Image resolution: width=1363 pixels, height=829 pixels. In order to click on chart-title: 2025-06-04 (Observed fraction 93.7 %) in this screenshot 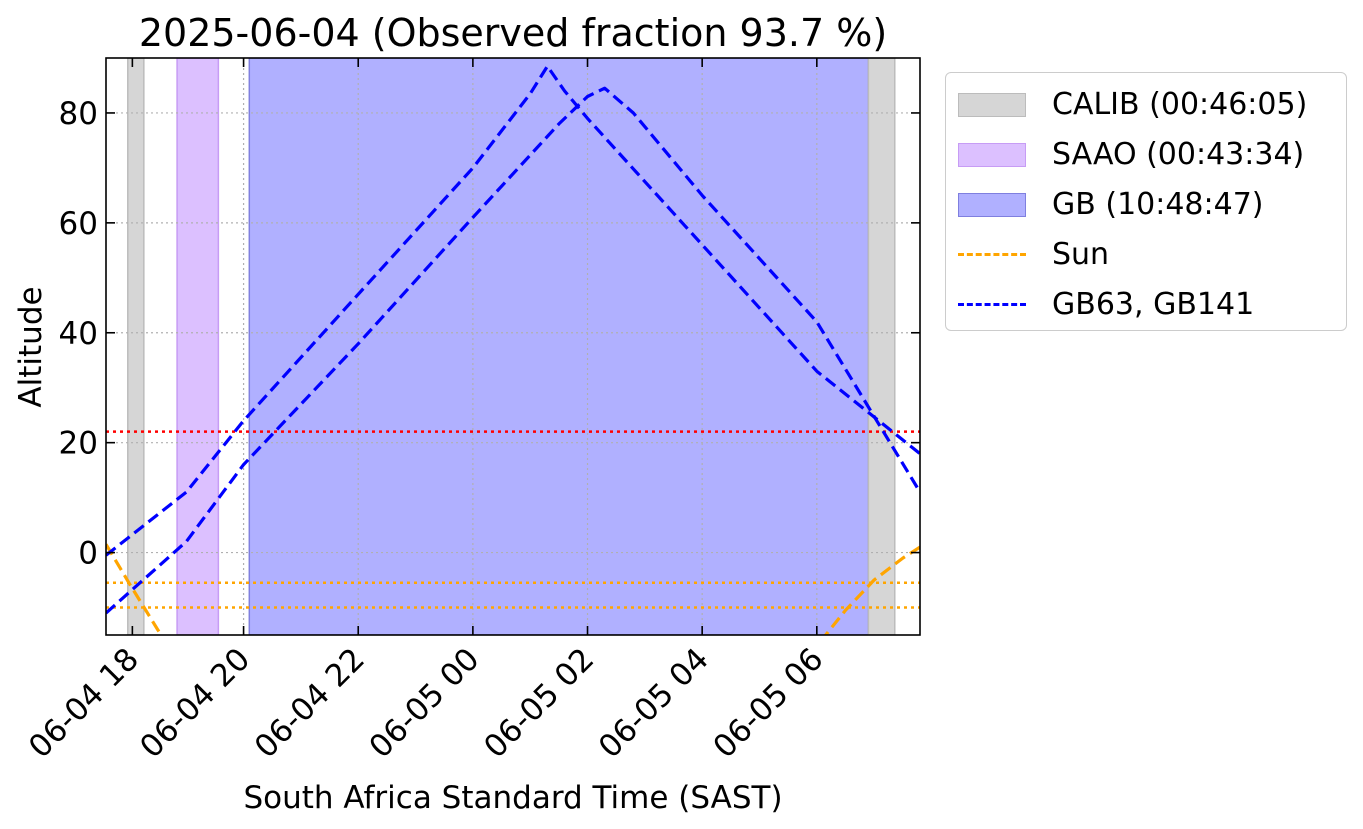, I will do `click(513, 33)`.